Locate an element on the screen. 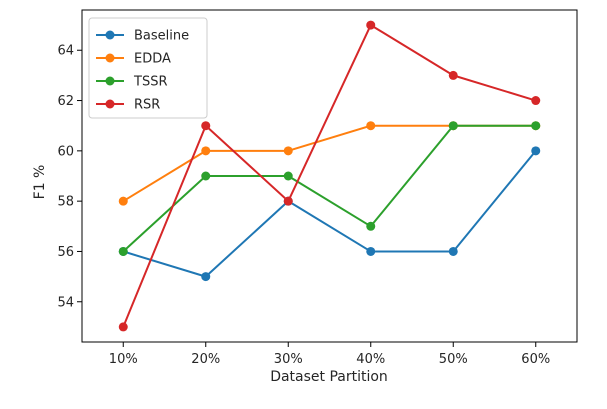 This screenshot has width=607, height=409. y-axis: 54 56 58 60 62 64 is located at coordinates (69, 177).